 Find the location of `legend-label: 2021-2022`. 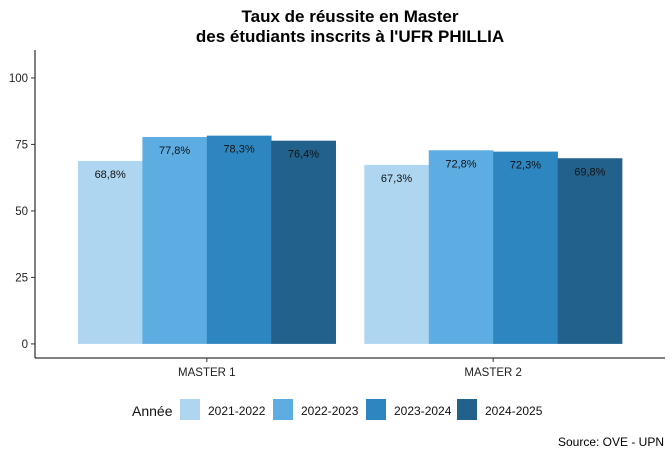

legend-label: 2021-2022 is located at coordinates (237, 411).